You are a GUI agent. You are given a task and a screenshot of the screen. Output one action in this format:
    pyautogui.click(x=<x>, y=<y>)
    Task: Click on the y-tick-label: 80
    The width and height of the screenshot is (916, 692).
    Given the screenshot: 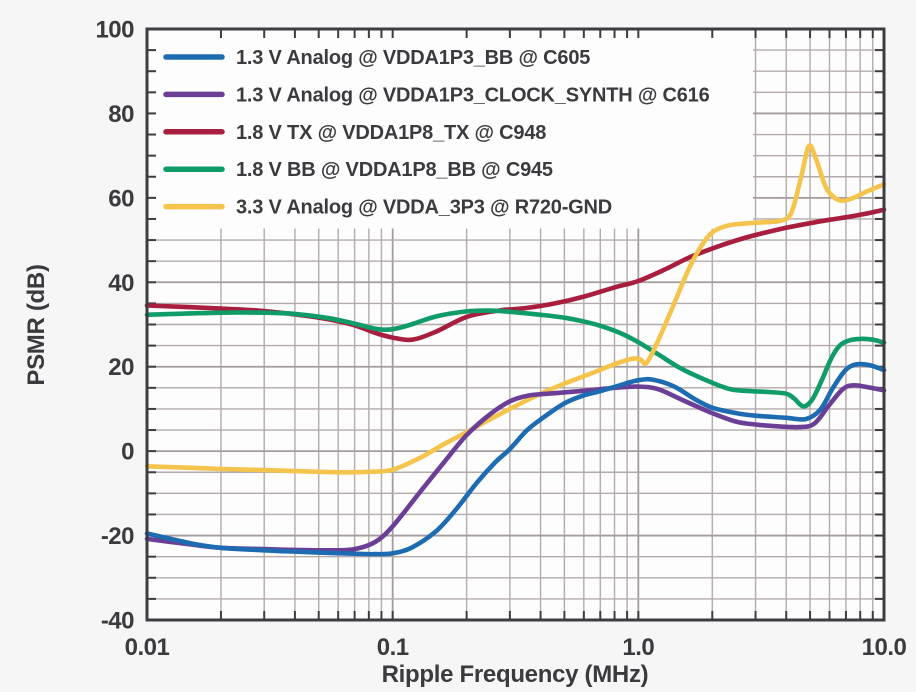 What is the action you would take?
    pyautogui.click(x=121, y=114)
    